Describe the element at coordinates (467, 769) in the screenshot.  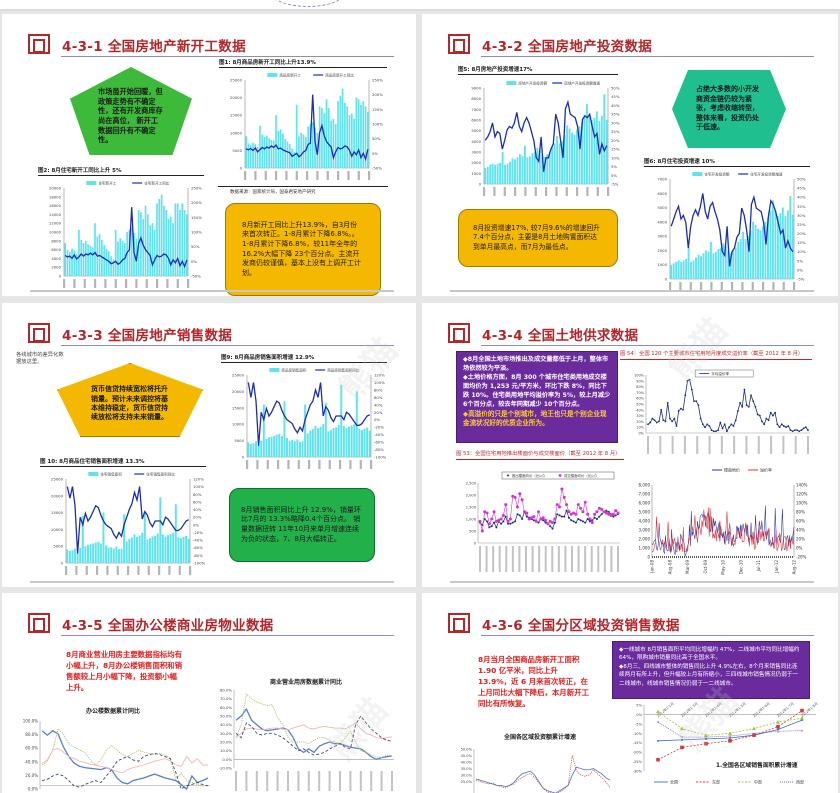
I see `svg-text: 35.0%` at that location.